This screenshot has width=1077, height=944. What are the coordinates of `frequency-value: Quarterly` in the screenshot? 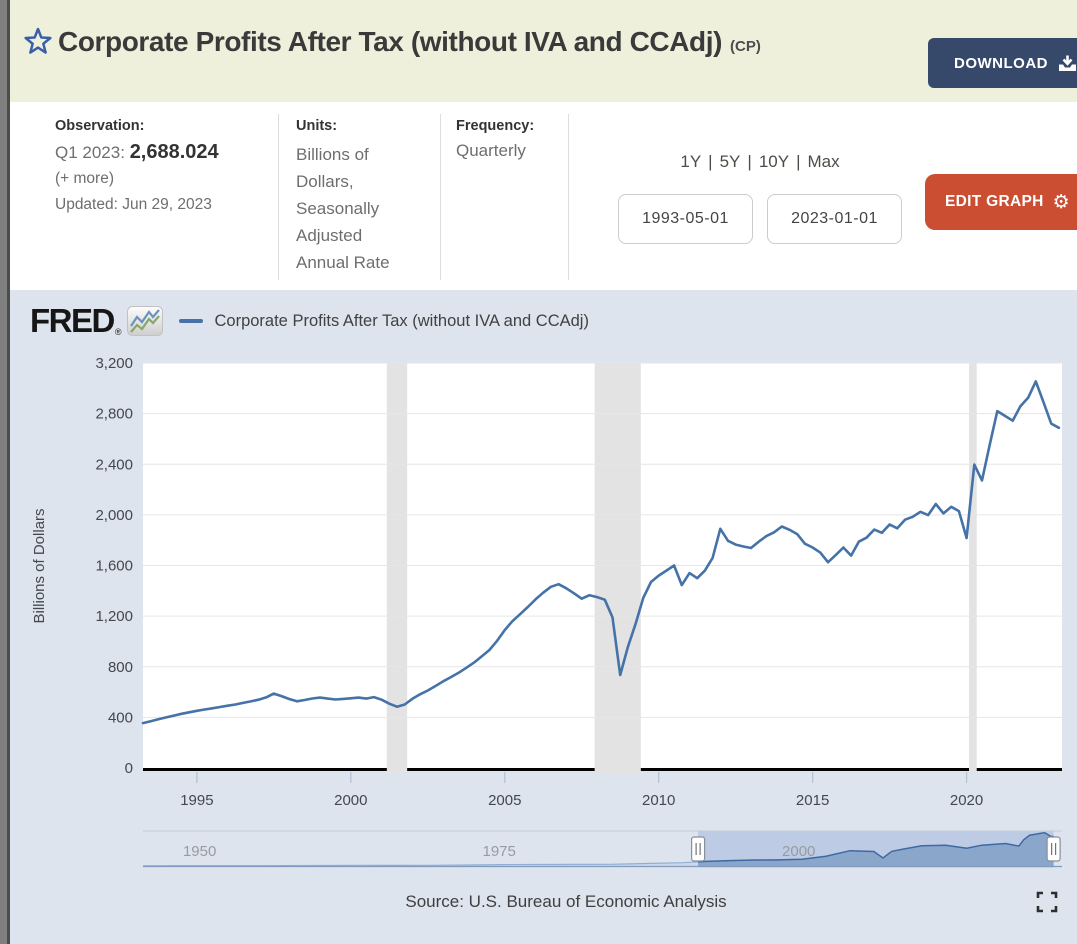 It's located at (491, 150).